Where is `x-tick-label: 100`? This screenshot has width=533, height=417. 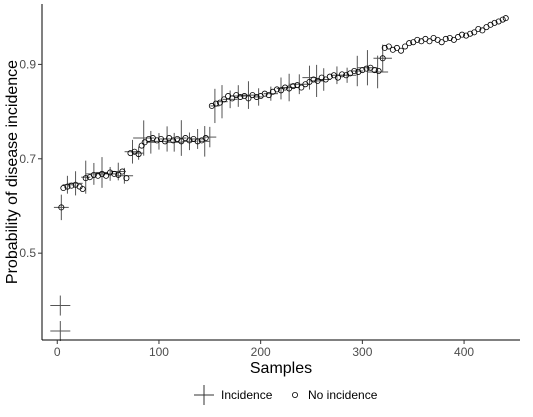
x-tick-label: 100 is located at coordinates (159, 352).